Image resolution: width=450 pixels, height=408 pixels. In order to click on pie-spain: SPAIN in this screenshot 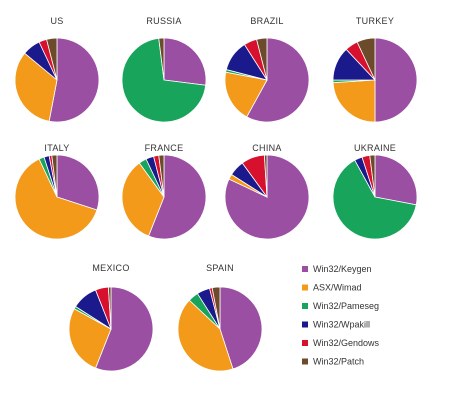, I will do `click(220, 317)`.